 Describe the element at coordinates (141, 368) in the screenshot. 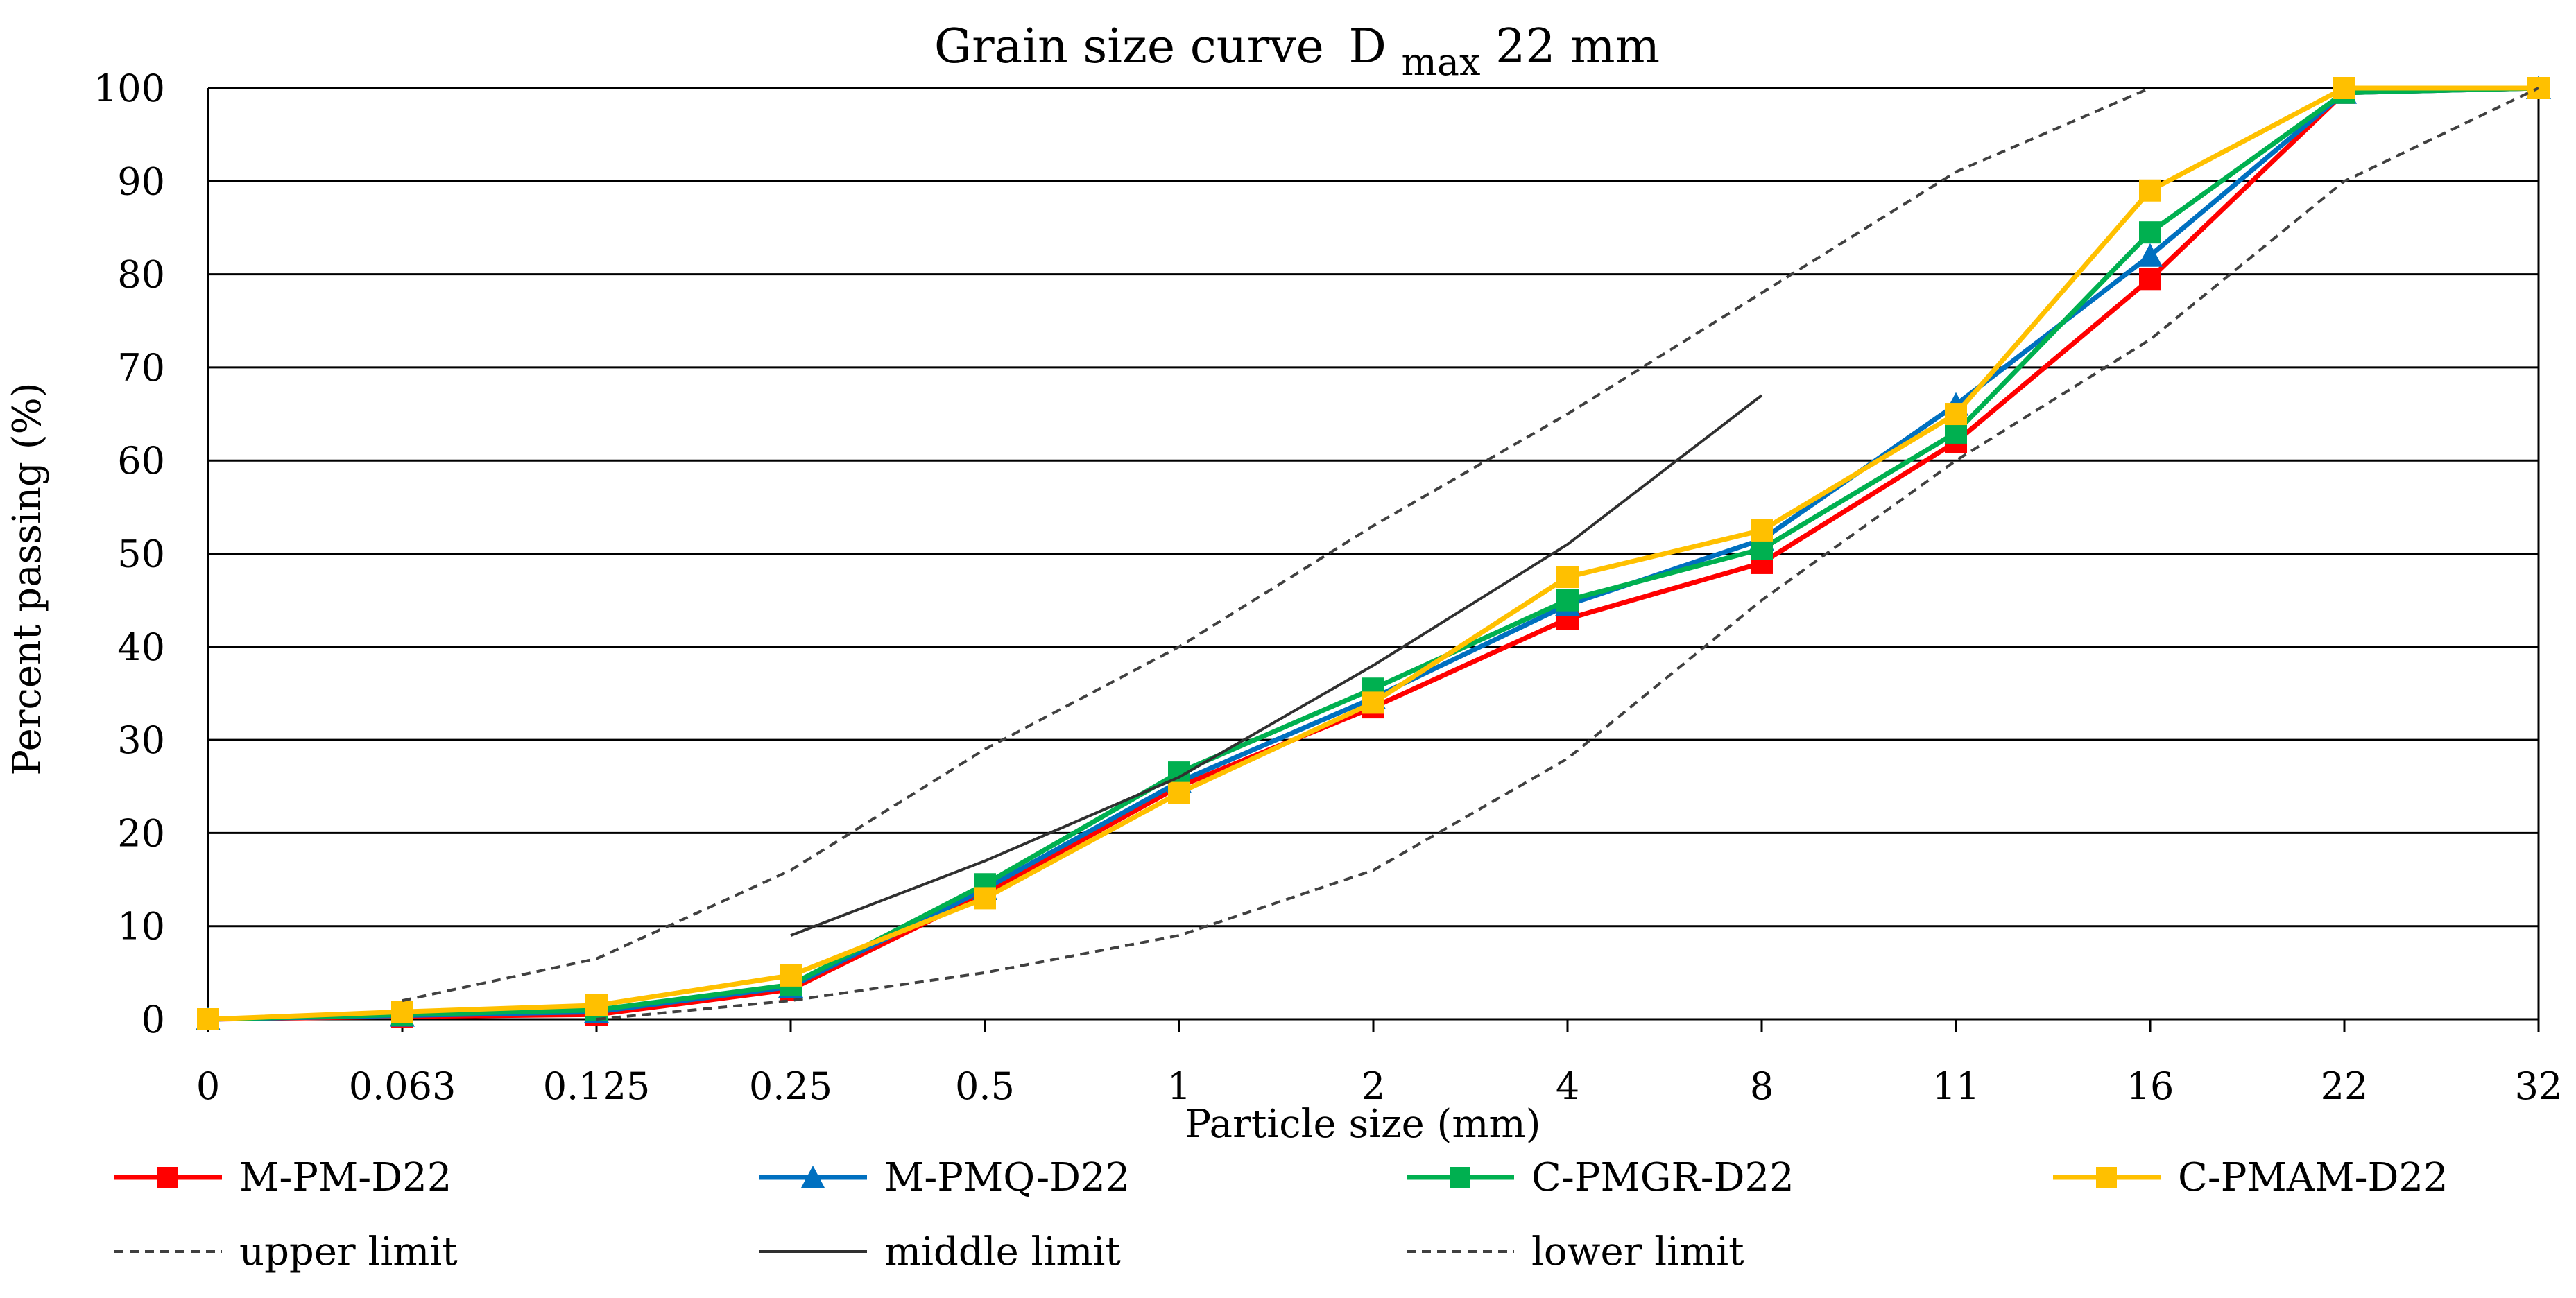

I see `y-tick-label: 70` at that location.